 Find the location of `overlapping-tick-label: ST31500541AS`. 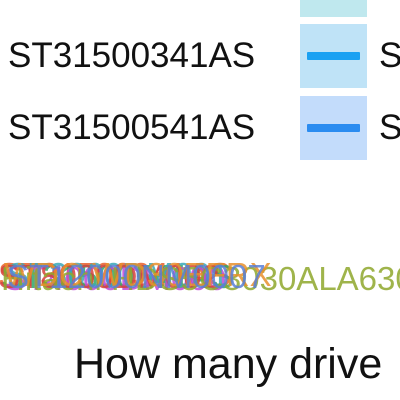

overlapping-tick-label: ST31500541AS is located at coordinates (118, 276).